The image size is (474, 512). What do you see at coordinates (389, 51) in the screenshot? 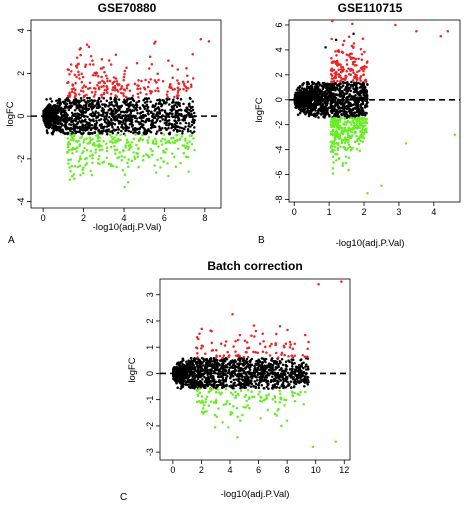
I see `panel-b-series-up` at bounding box center [389, 51].